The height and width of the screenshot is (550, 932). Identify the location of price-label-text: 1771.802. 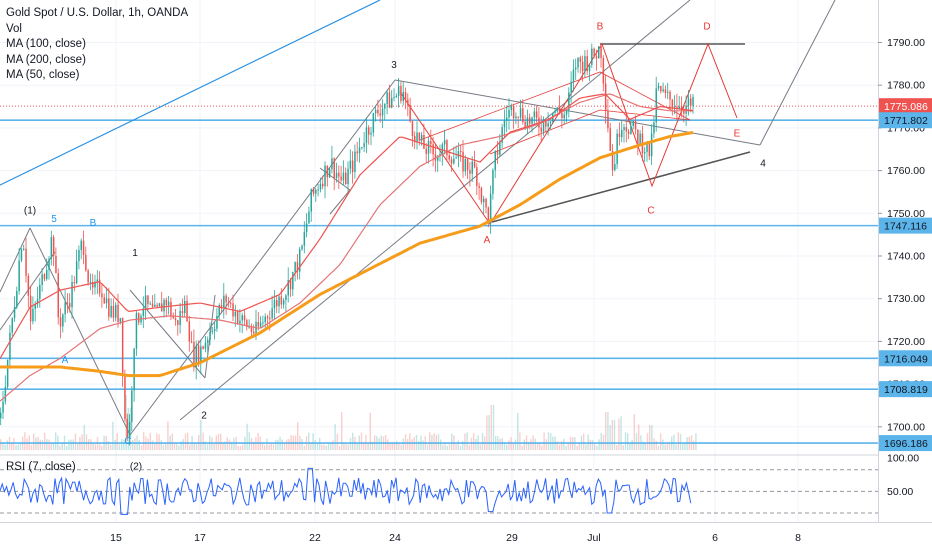
(906, 121).